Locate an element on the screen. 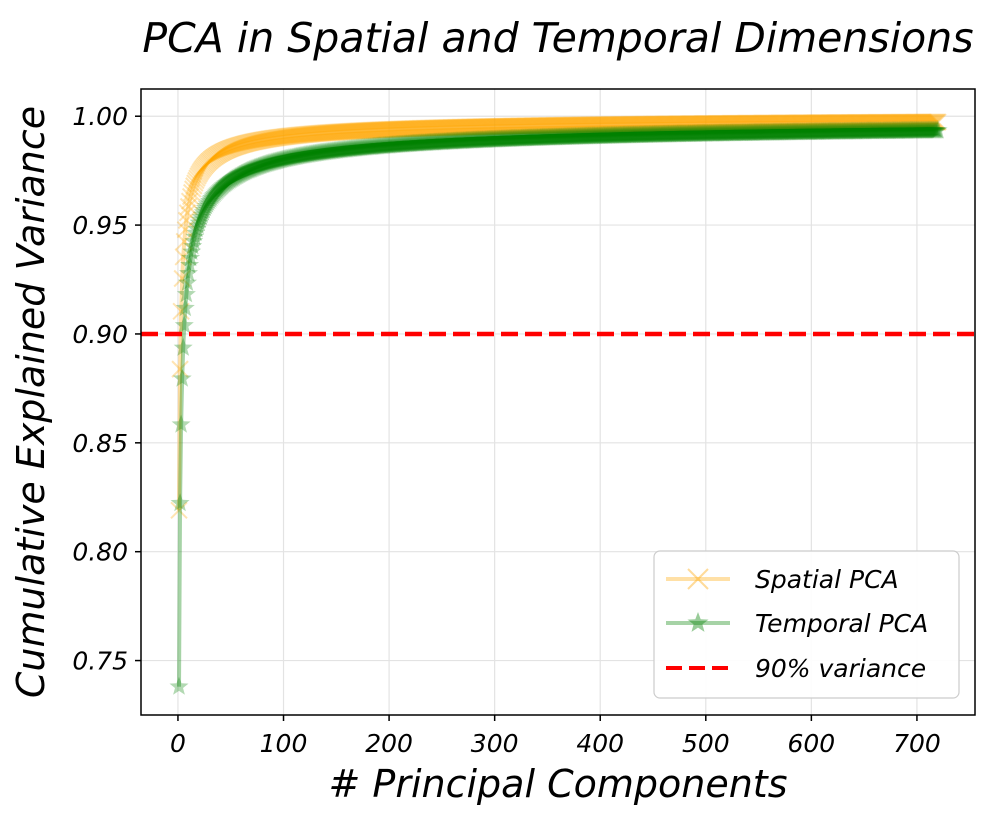 This screenshot has height=822, width=996. y-tick-label: 0.75 is located at coordinates (100, 661).